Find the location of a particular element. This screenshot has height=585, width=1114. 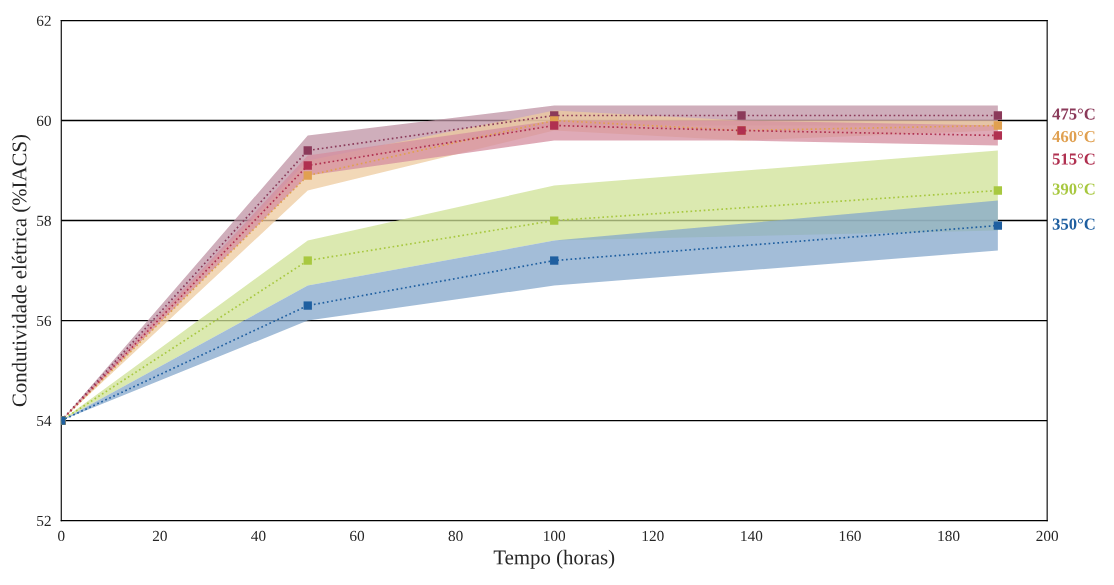

x-tick-label: 80 is located at coordinates (455, 536).